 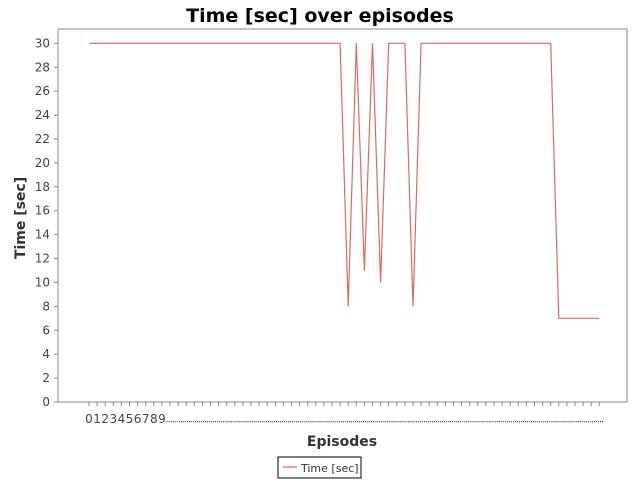 What do you see at coordinates (146, 419) in the screenshot?
I see `x-tick-label: 7` at bounding box center [146, 419].